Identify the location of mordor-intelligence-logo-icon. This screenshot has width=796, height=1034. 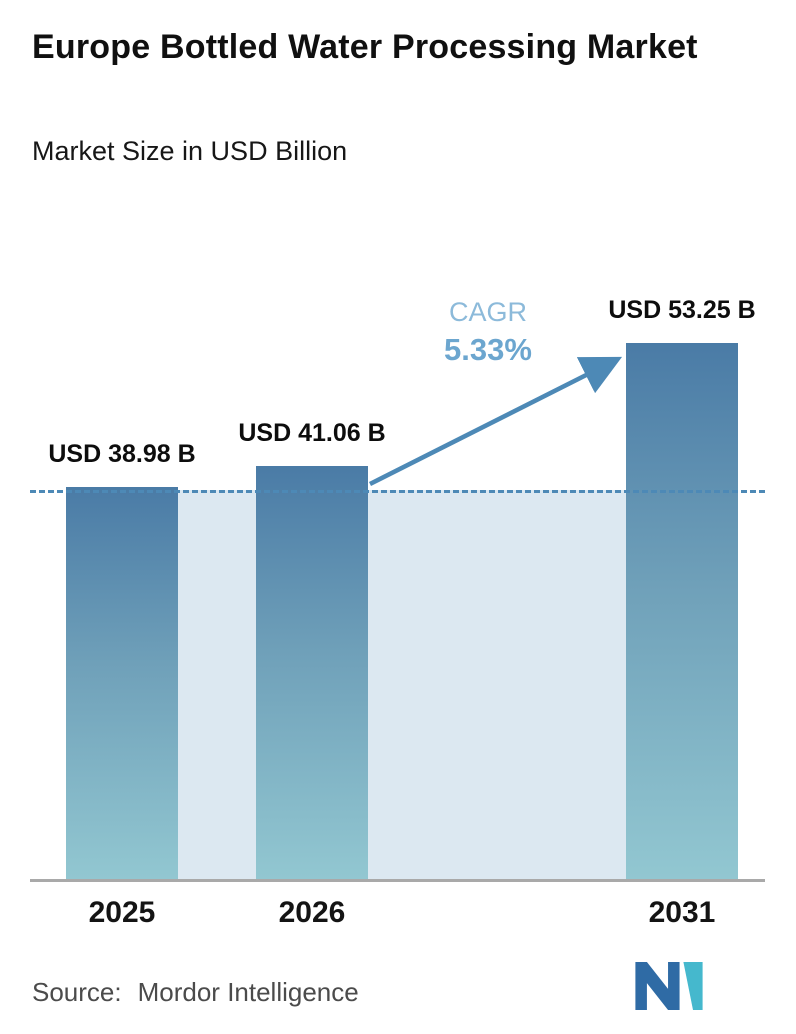
(669, 986).